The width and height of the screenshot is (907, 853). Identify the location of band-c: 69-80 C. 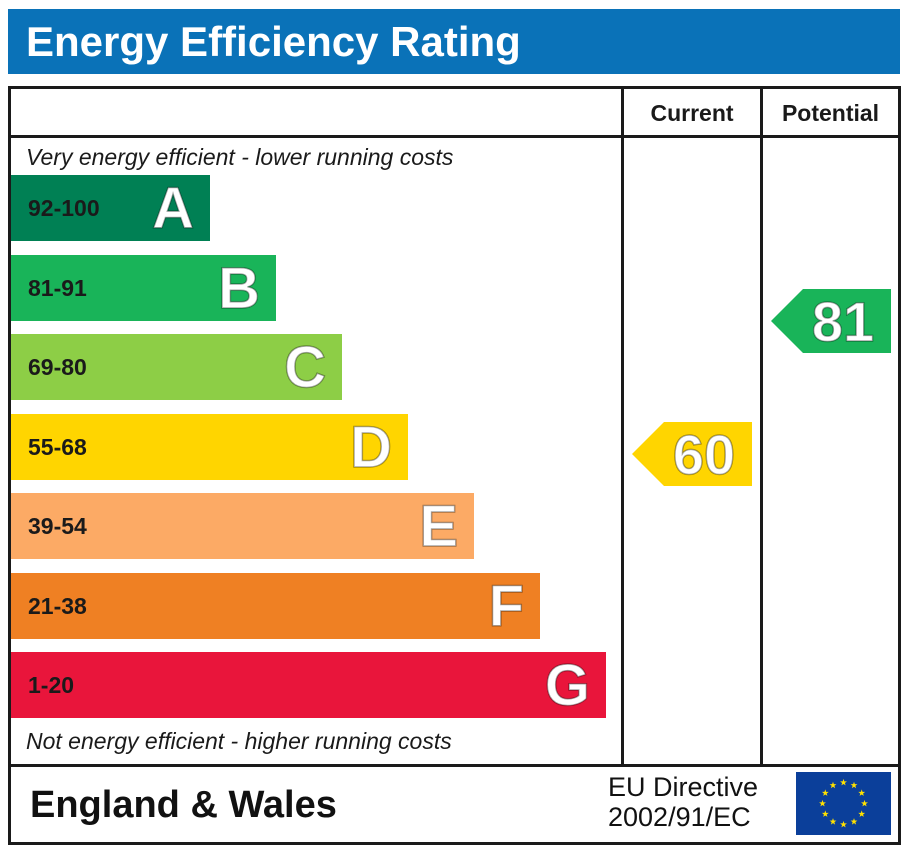
(176, 367).